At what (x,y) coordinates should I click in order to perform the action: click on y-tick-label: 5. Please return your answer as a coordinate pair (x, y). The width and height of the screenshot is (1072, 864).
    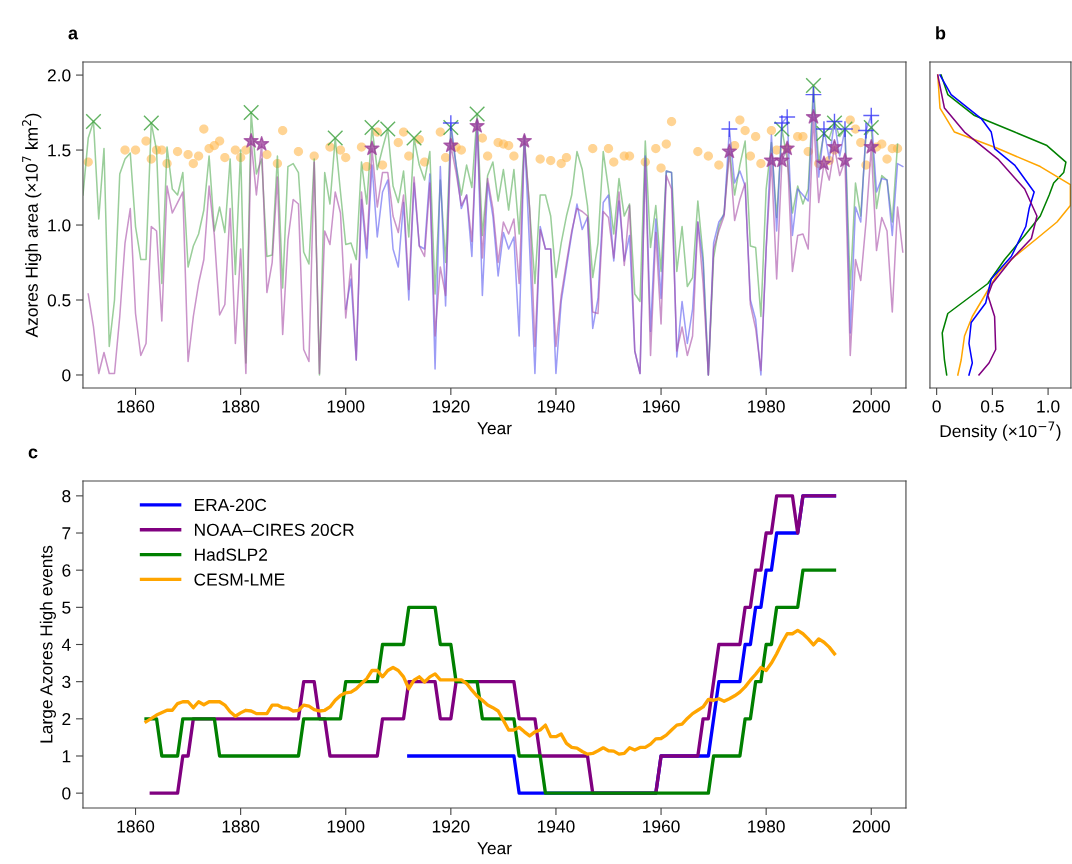
    Looking at the image, I should click on (66, 607).